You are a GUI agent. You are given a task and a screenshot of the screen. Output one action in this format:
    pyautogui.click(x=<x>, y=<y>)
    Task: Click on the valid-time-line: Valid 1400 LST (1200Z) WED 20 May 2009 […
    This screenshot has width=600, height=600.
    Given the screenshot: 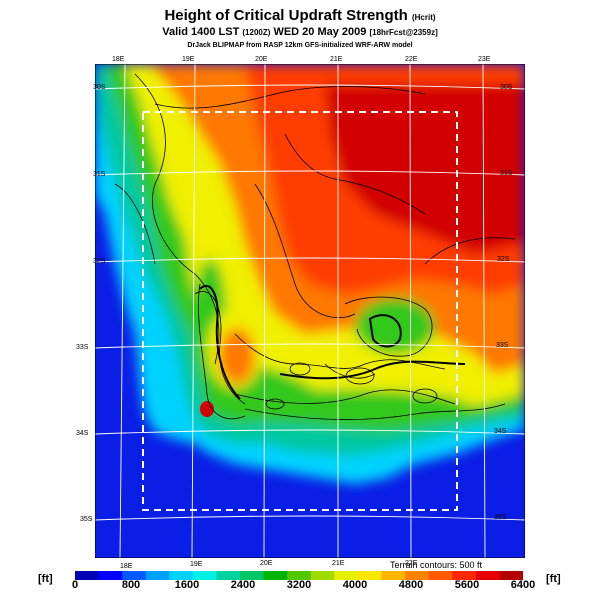 What is the action you would take?
    pyautogui.click(x=300, y=32)
    